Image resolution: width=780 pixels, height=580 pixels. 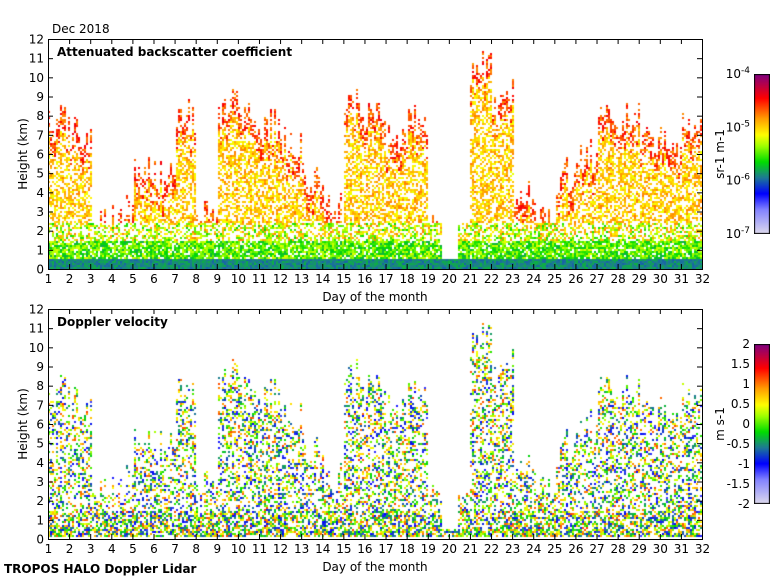 I want to click on x-tick-label: 13, so click(x=301, y=549).